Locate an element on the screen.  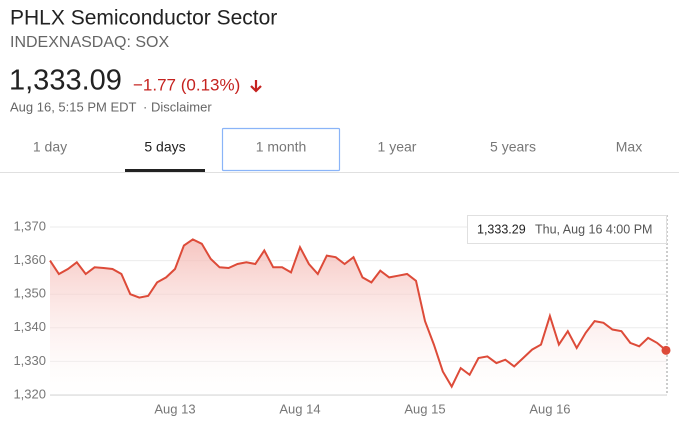
price-change: −1.77 (0.13%) is located at coordinates (186, 84).